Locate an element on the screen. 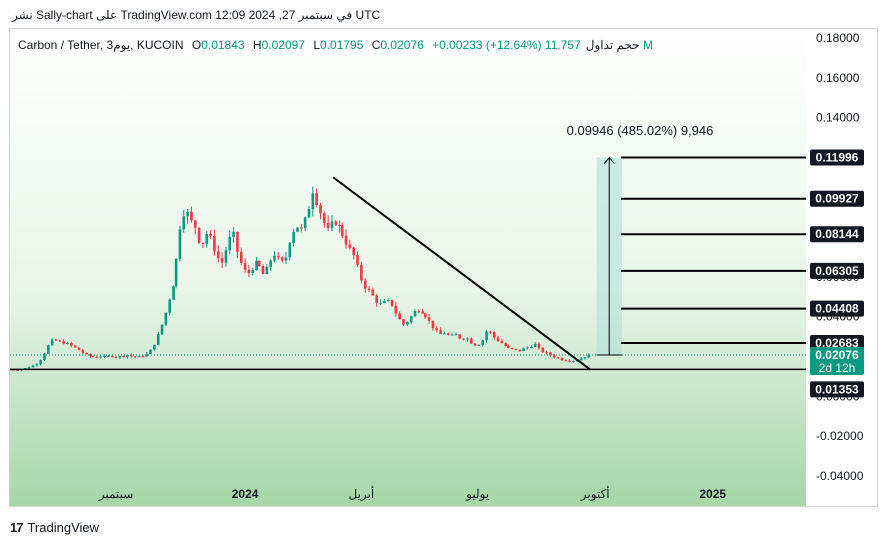 Image resolution: width=888 pixels, height=546 pixels. support-price-label: 0.01353 is located at coordinates (837, 389).